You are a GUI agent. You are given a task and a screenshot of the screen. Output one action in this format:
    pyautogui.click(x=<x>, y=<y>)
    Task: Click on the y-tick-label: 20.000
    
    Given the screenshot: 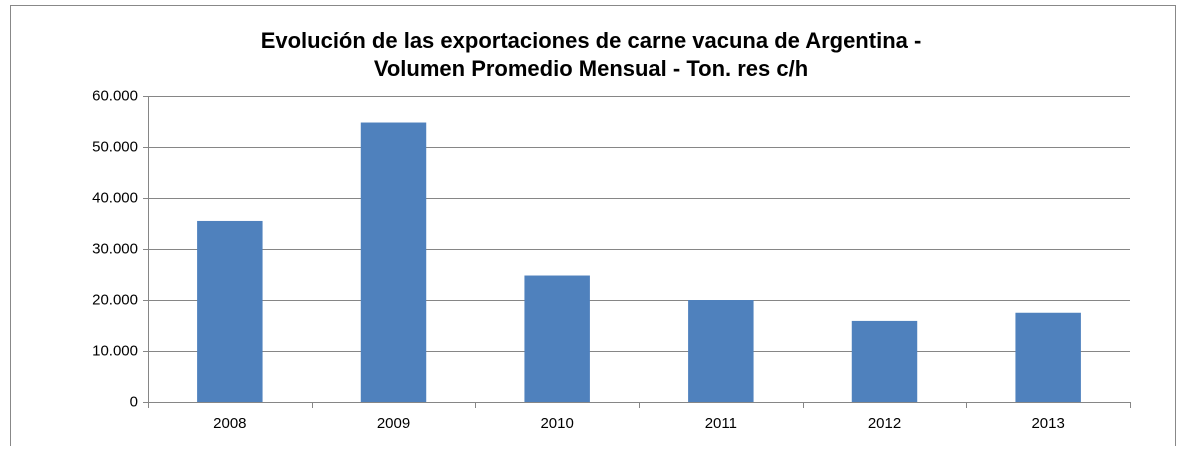 What is the action you would take?
    pyautogui.click(x=115, y=299)
    